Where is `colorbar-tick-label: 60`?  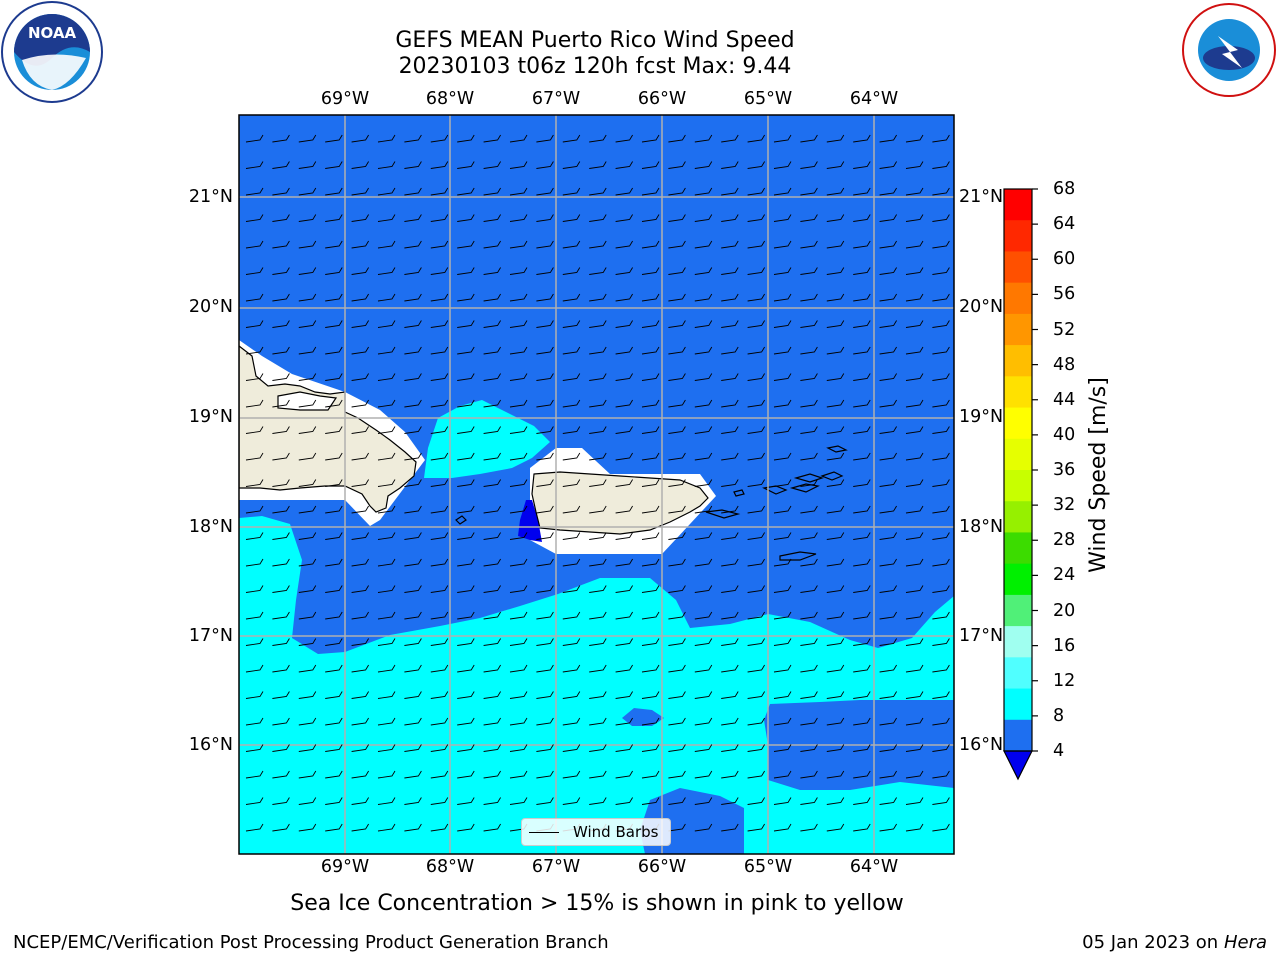 colorbar-tick-label: 60 is located at coordinates (1064, 259).